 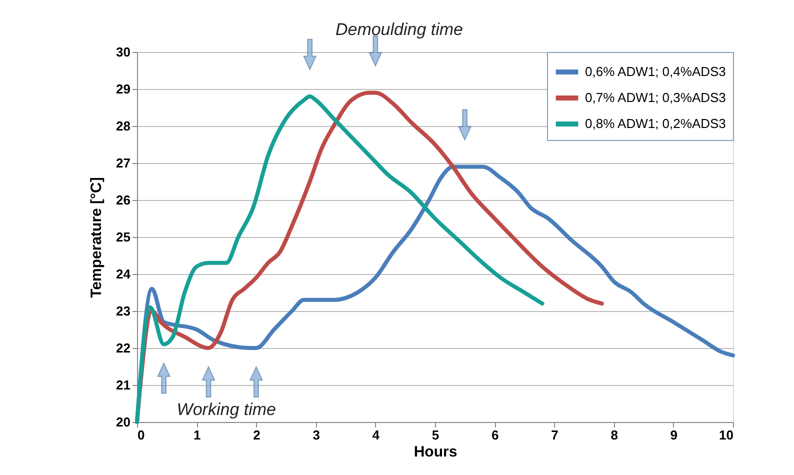 I want to click on annotation: Working time, so click(x=226, y=409).